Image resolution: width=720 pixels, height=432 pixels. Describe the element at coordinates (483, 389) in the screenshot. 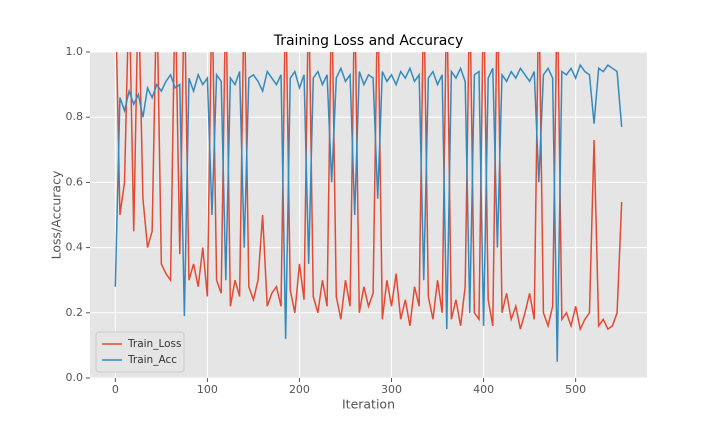

I see `x-tick-label: 400` at that location.